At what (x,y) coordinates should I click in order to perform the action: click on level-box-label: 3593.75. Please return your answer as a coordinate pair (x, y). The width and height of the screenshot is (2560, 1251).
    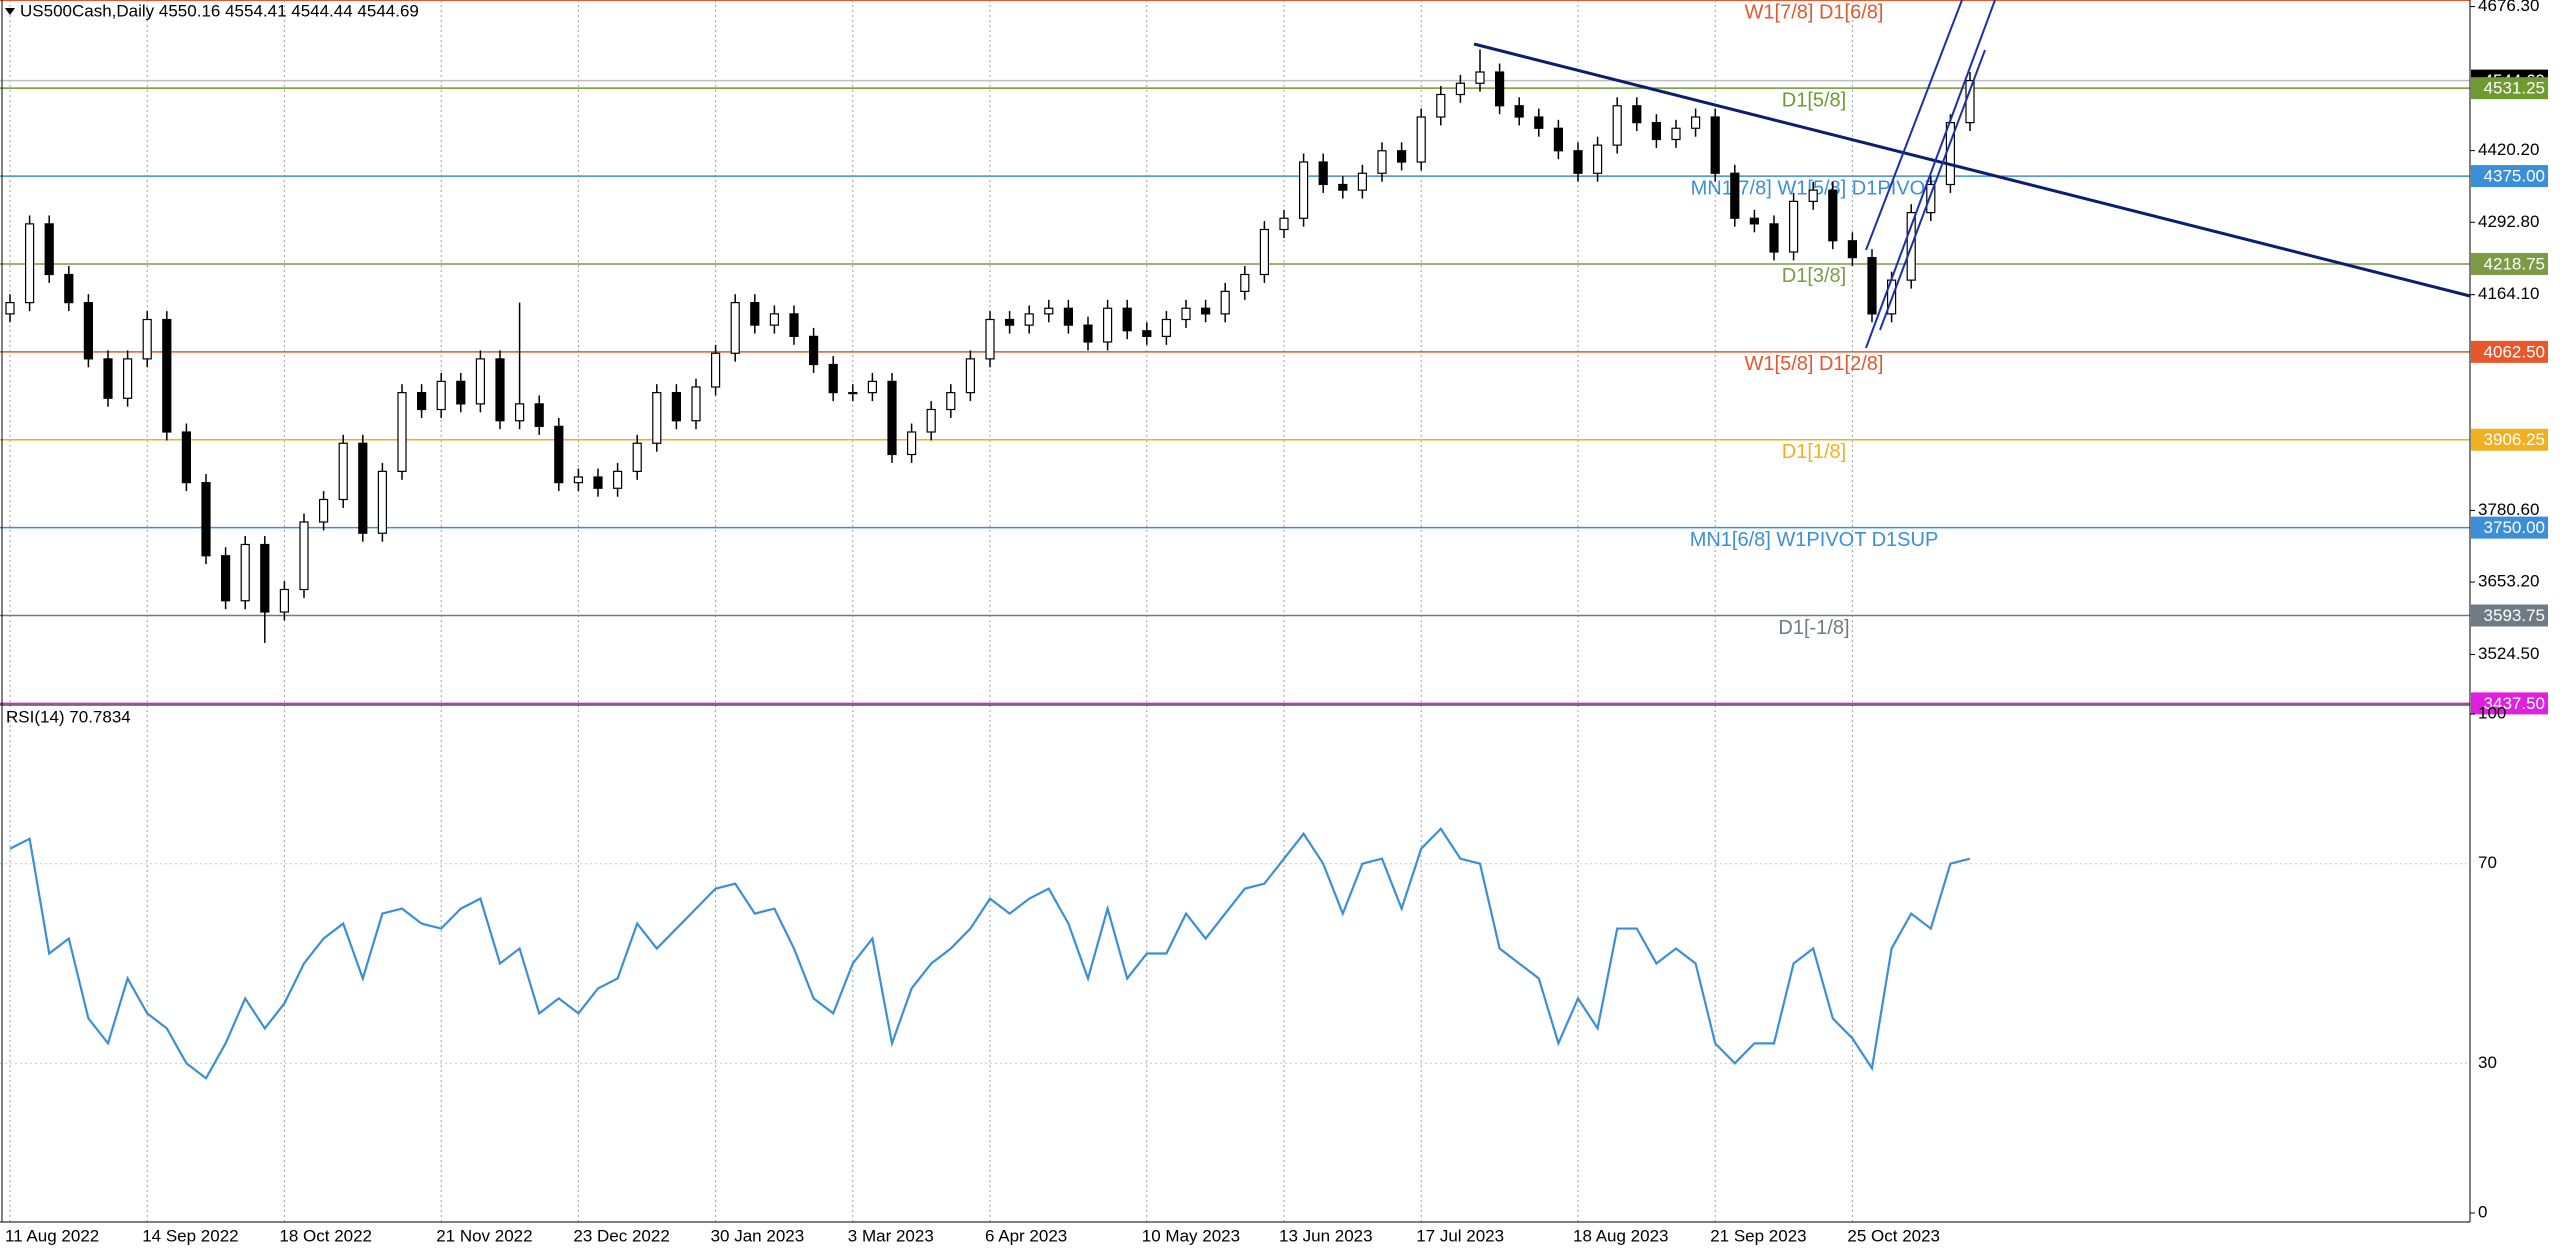
    Looking at the image, I should click on (2514, 615).